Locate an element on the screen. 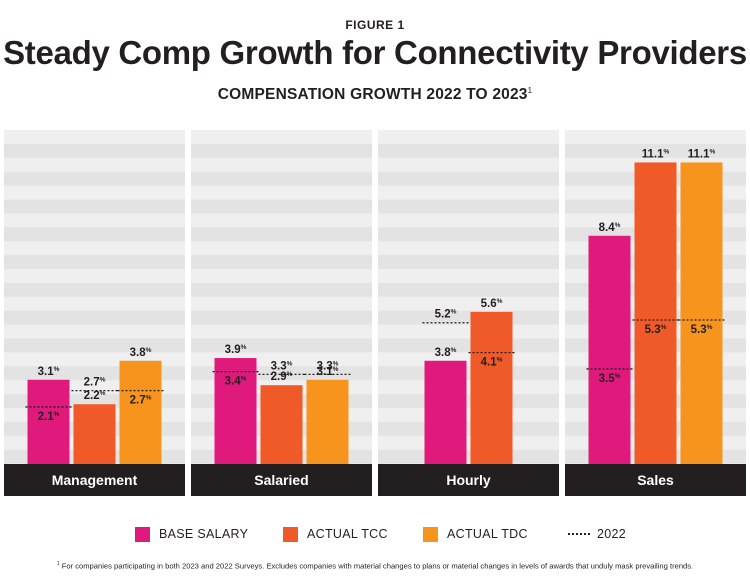  value-label-2023-salaried-actual-tcc: 2.9% is located at coordinates (282, 377).